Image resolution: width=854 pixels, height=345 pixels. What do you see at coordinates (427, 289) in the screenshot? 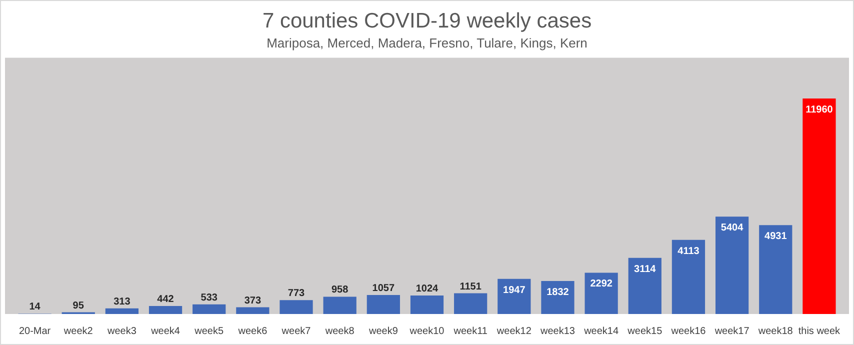
I see `data-label: 1024` at bounding box center [427, 289].